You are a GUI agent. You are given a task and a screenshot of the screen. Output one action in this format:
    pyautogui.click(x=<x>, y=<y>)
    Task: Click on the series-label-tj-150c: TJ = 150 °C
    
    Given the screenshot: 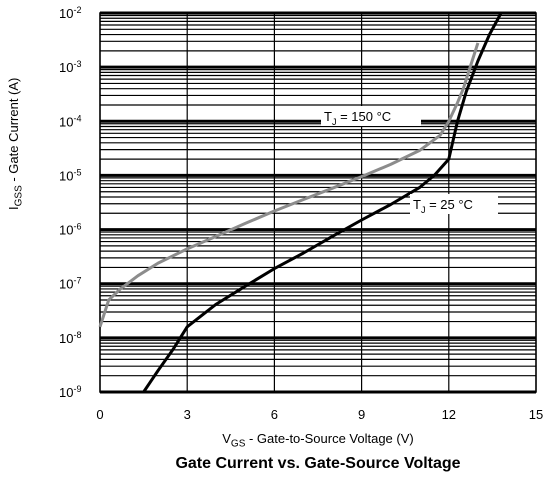 What is the action you would take?
    pyautogui.click(x=357, y=118)
    